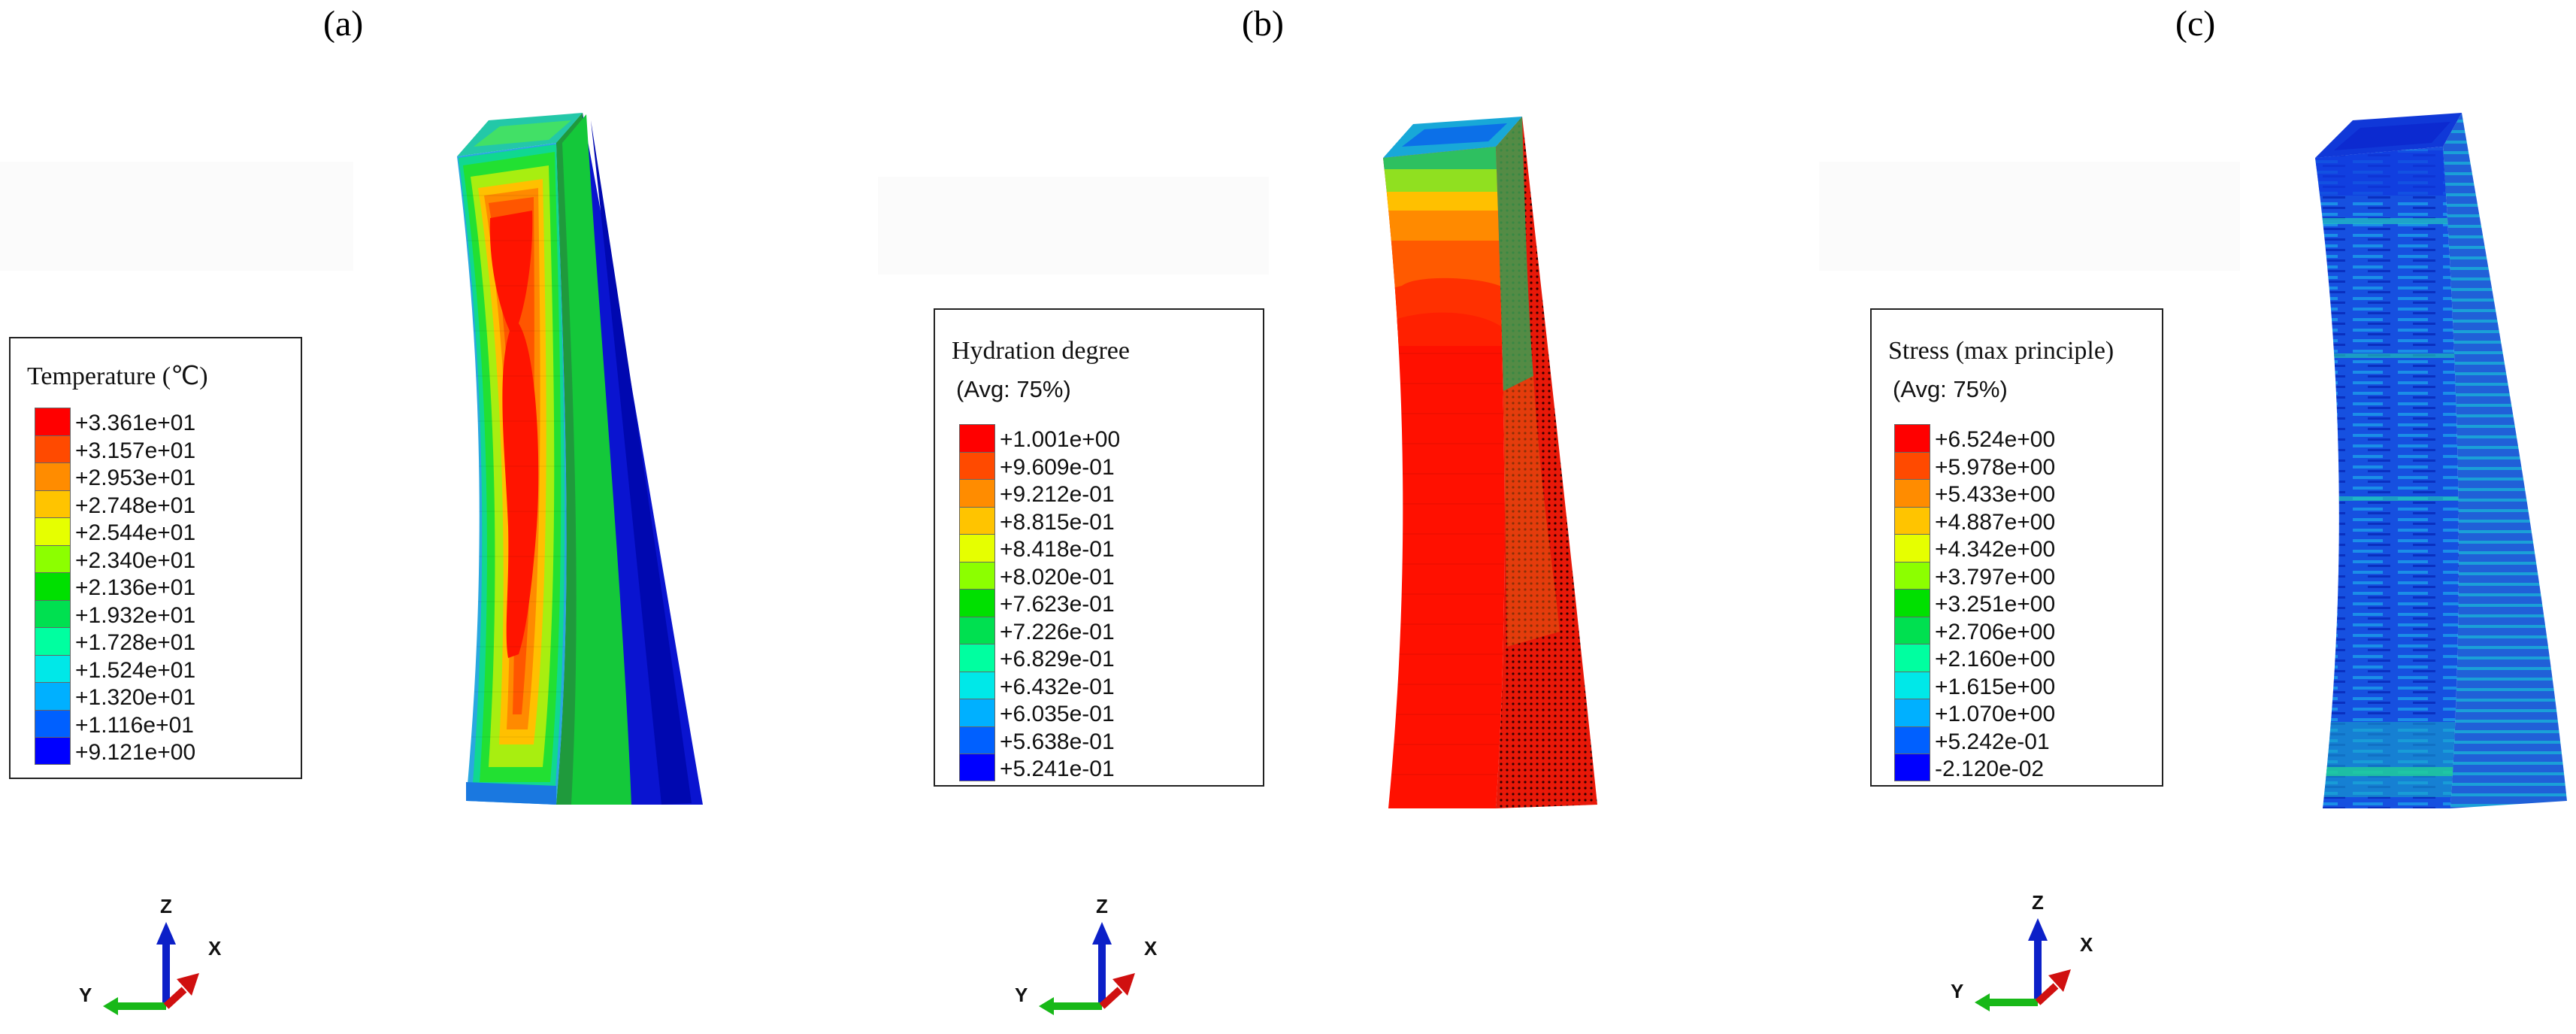  What do you see at coordinates (115, 613) in the screenshot?
I see `legend-entry: +1.932e+01` at bounding box center [115, 613].